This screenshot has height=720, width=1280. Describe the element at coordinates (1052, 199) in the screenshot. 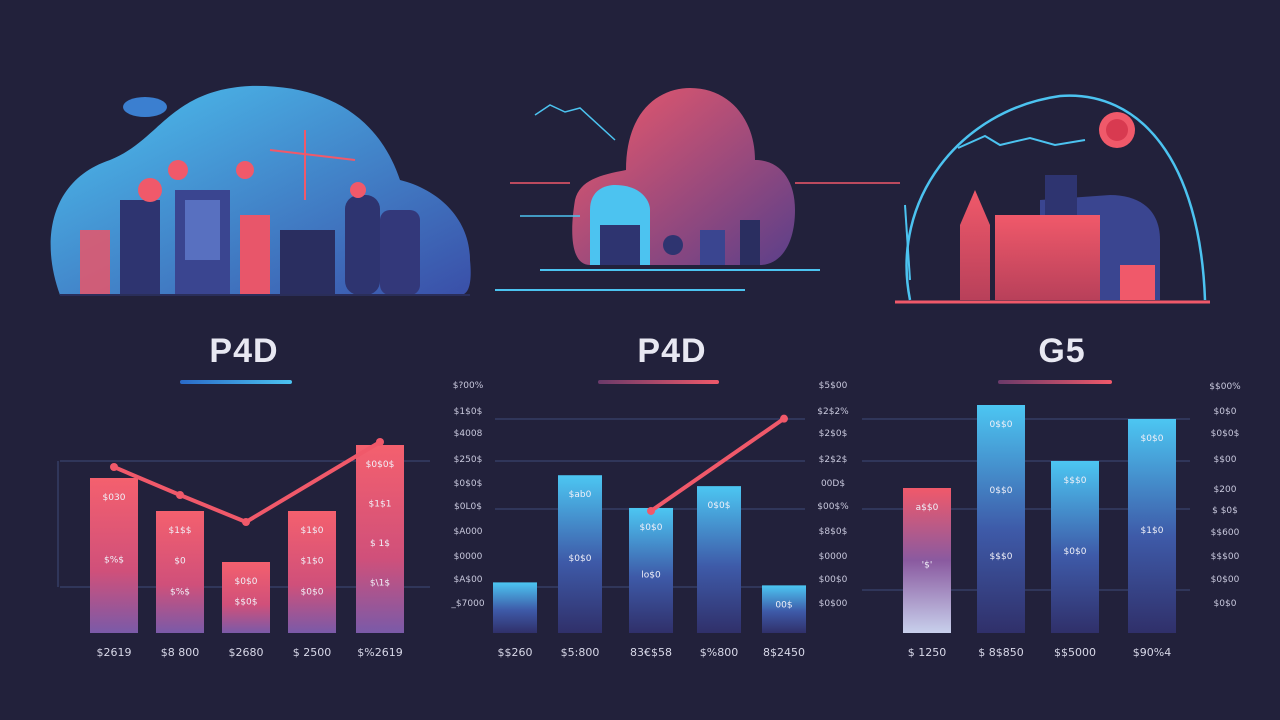

I see `city-dome-illustration-right` at that location.